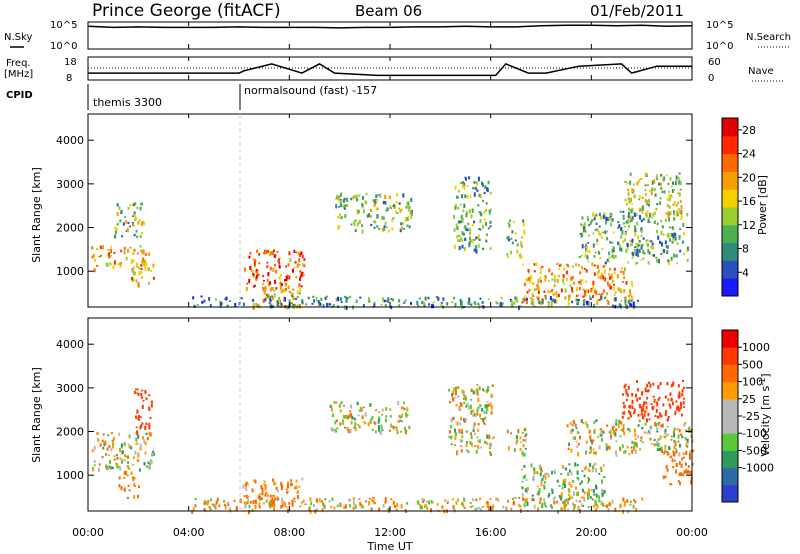  I want to click on x-tick-label: 08:00, so click(289, 532).